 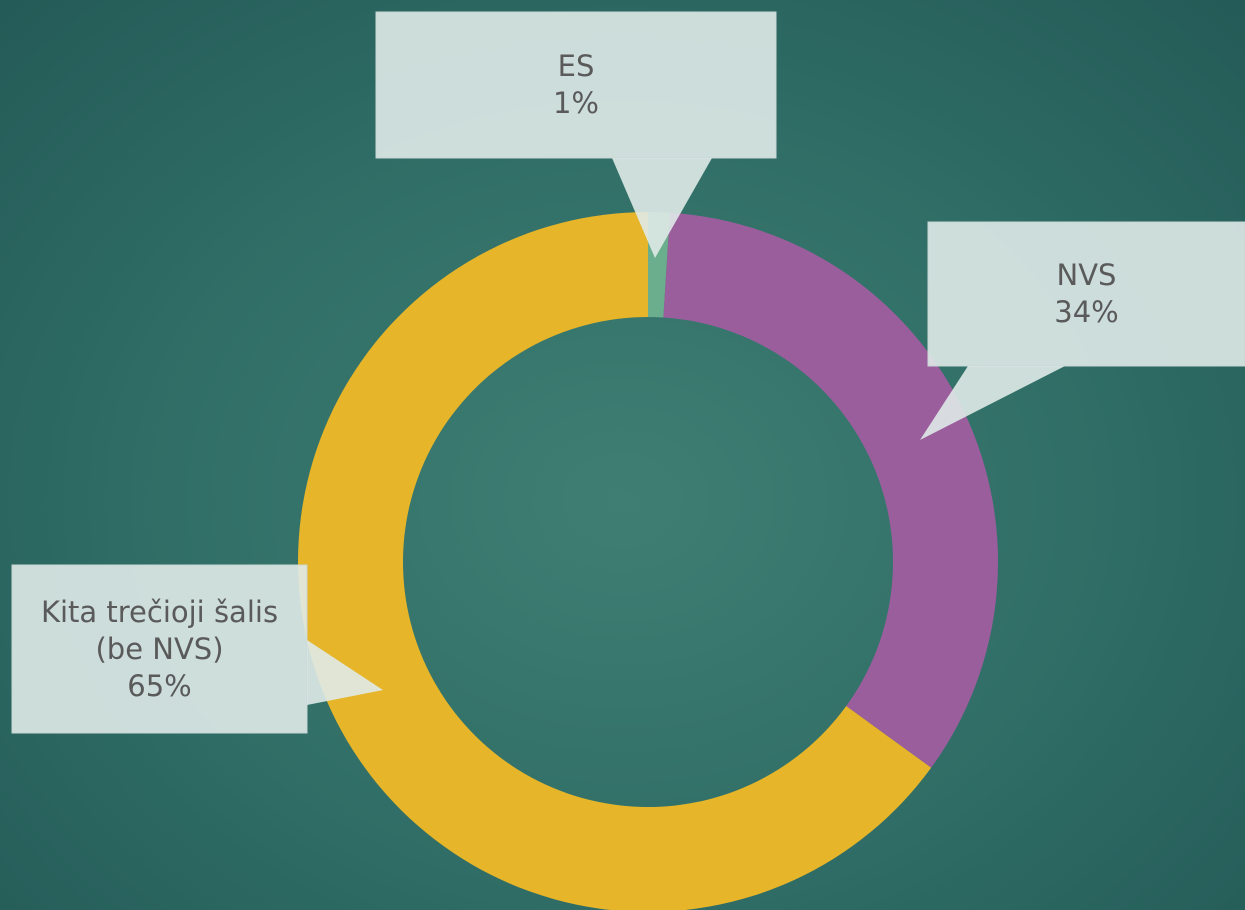 I want to click on data-label: Kita trečioji šalis (be NVS) 65%, so click(x=159, y=649).